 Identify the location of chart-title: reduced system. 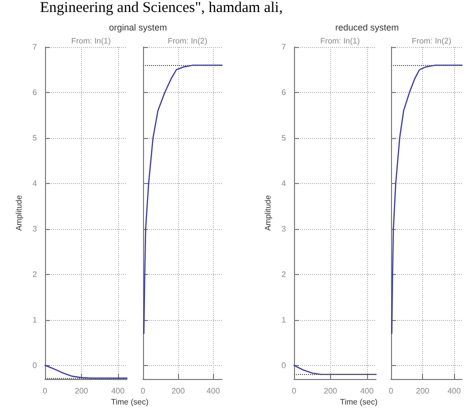
(367, 27).